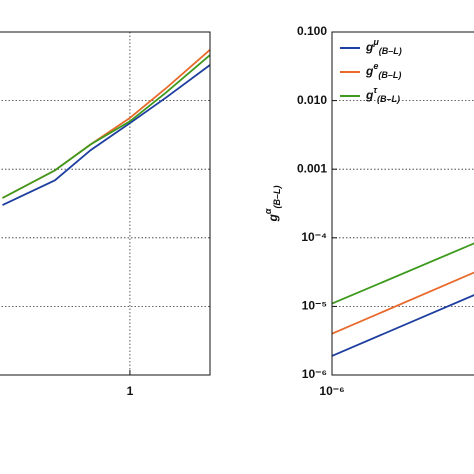 Image resolution: width=474 pixels, height=474 pixels. Describe the element at coordinates (383, 46) in the screenshot. I see `legend-label: gμ(B–L)` at that location.